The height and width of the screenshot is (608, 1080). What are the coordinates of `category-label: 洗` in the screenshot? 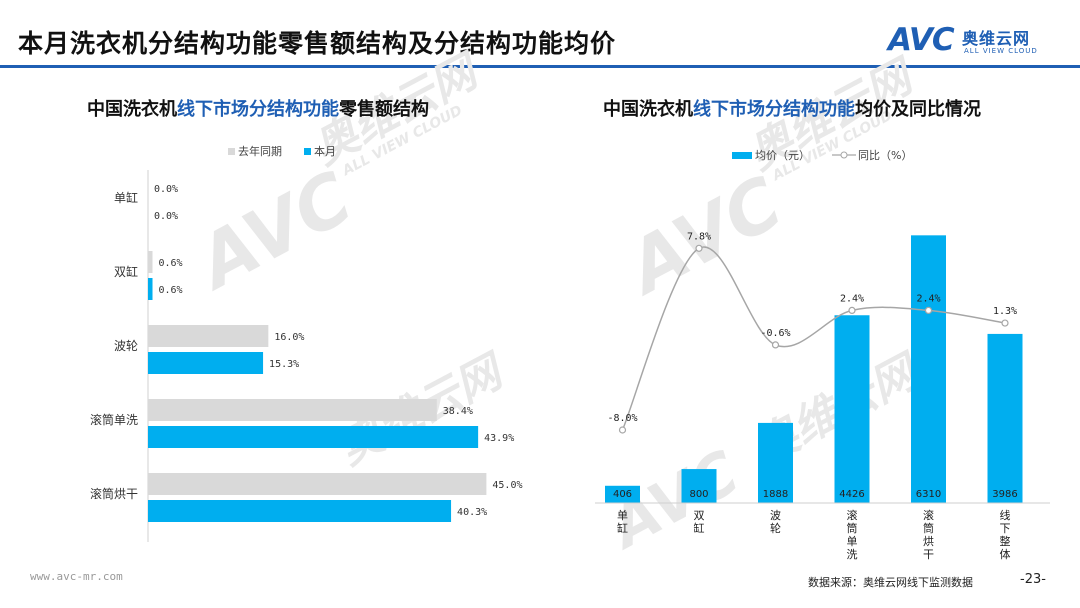 It's located at (852, 554).